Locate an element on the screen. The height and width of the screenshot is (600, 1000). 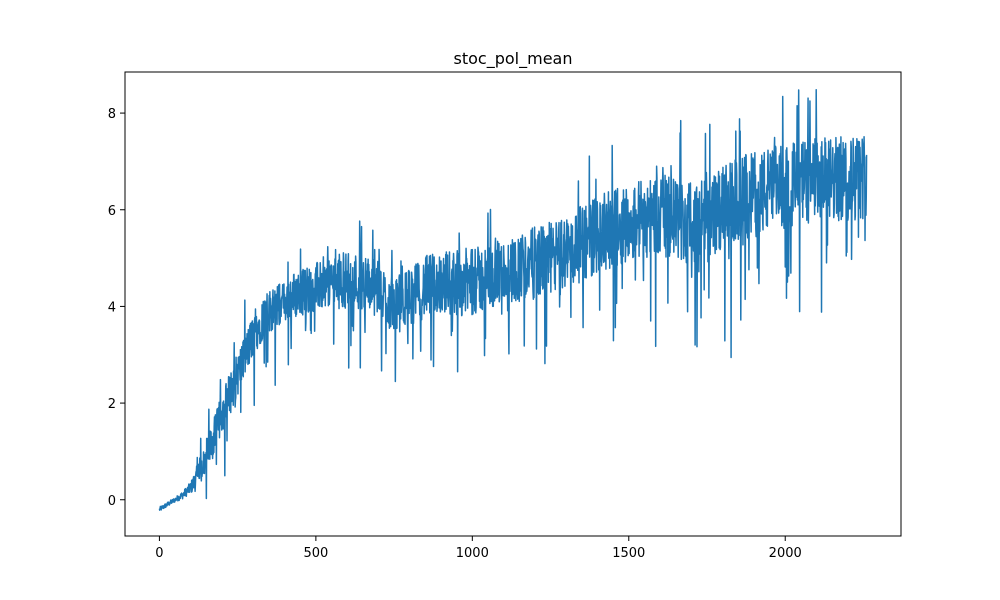
chart-title: stoc_pol_mean is located at coordinates (513, 59).